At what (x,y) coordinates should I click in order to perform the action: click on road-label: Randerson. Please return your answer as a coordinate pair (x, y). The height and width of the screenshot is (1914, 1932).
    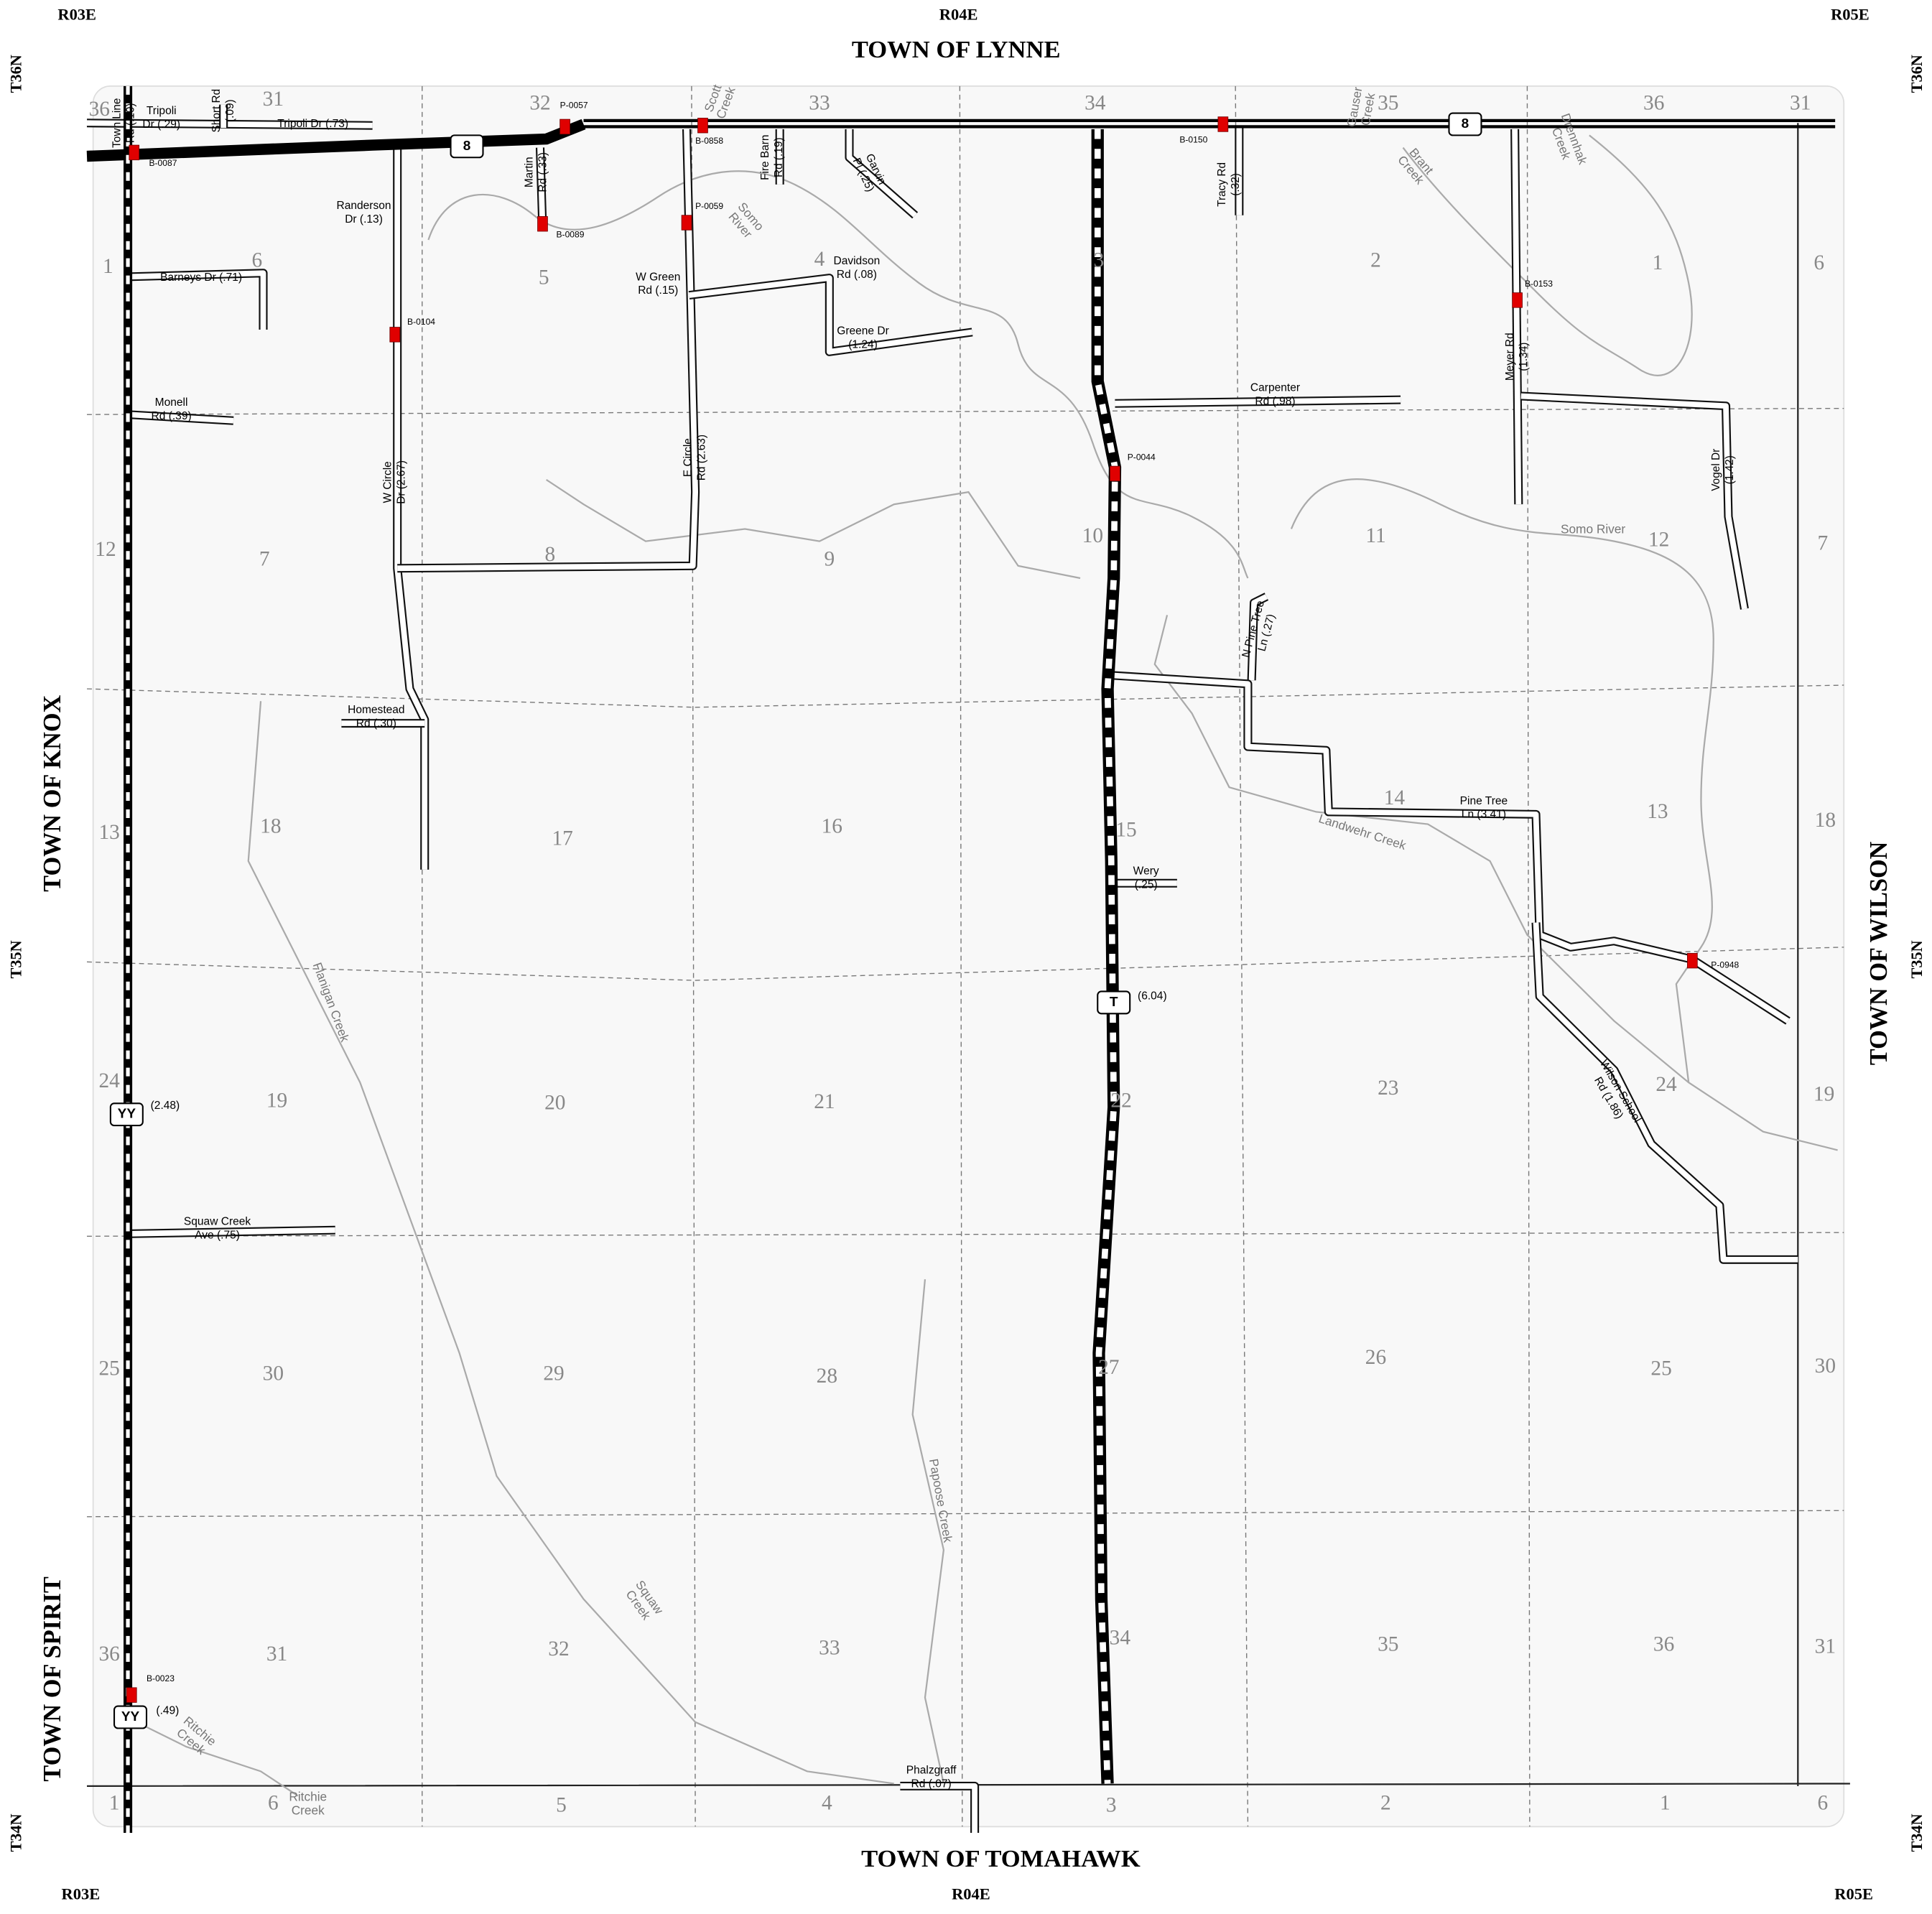
    Looking at the image, I should click on (364, 206).